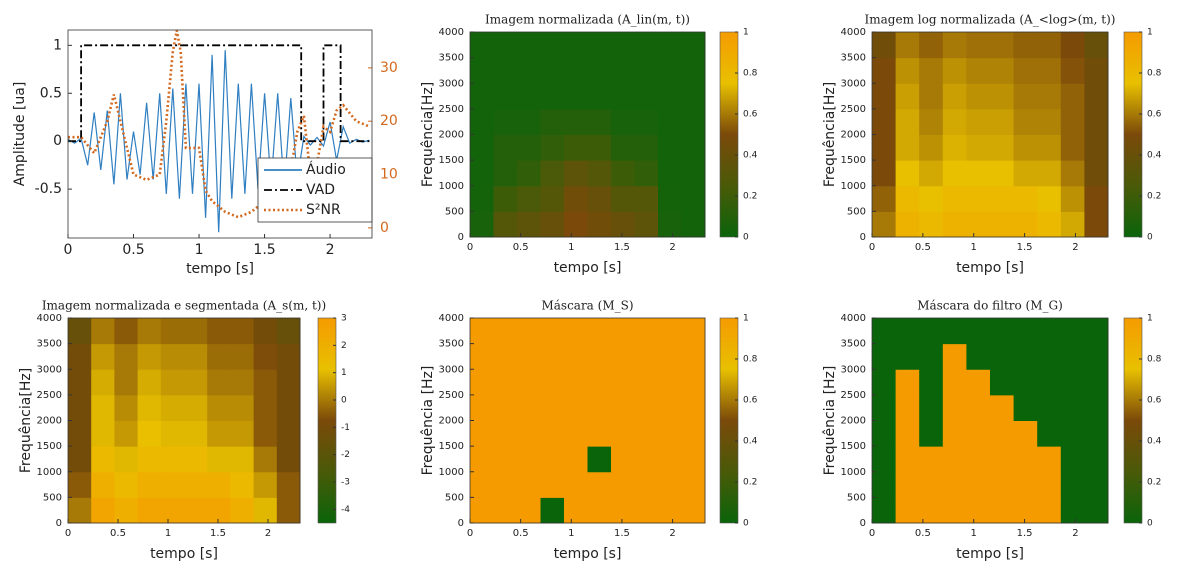 Image resolution: width=1177 pixels, height=568 pixels. What do you see at coordinates (428, 134) in the screenshot?
I see `y-axis-label: Frequência[Hz]` at bounding box center [428, 134].